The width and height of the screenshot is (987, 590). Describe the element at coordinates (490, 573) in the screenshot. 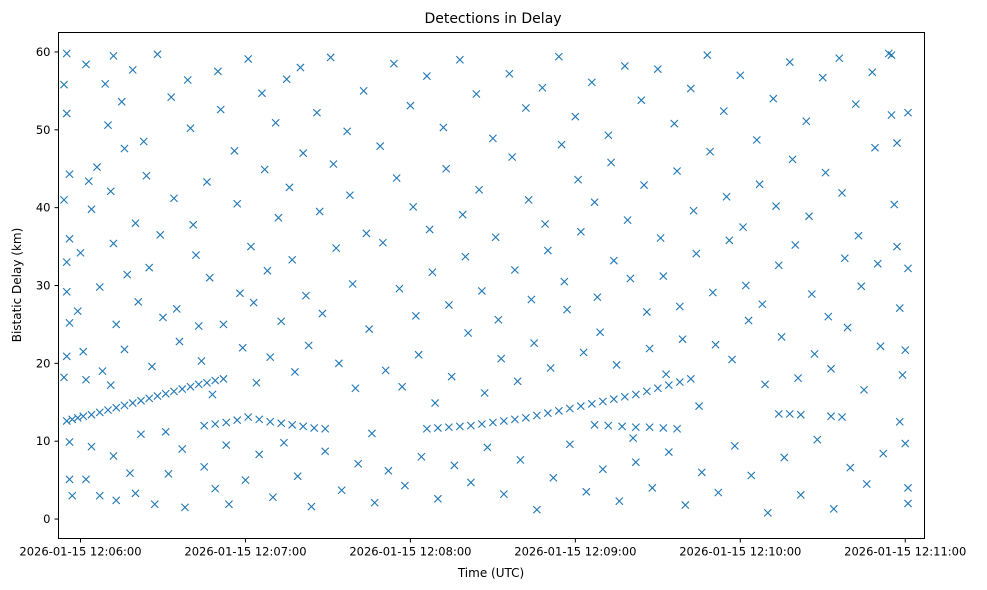

I see `x-axis-label: Time (UTC)` at that location.